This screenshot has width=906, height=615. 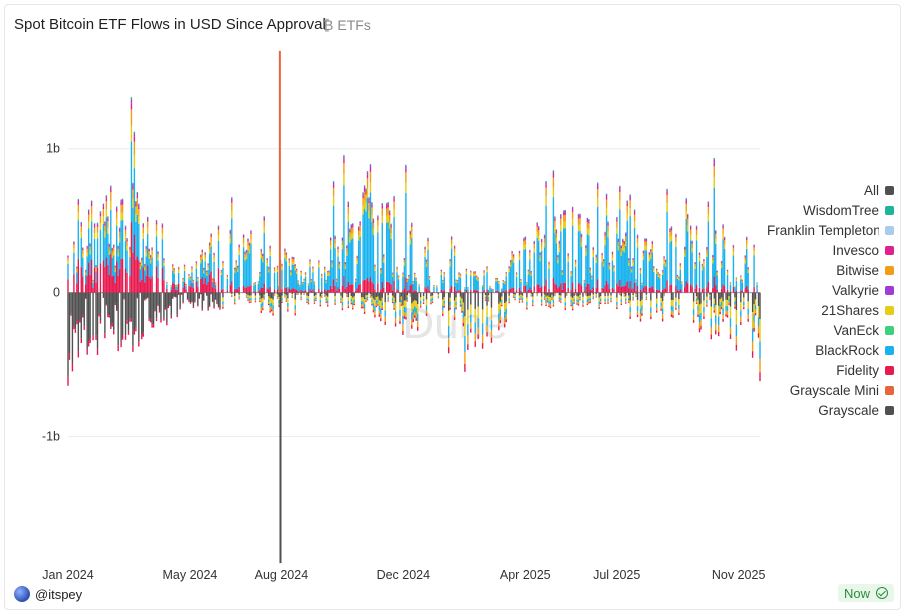 I want to click on legend-item-fidelity: Fidelity, so click(x=865, y=370).